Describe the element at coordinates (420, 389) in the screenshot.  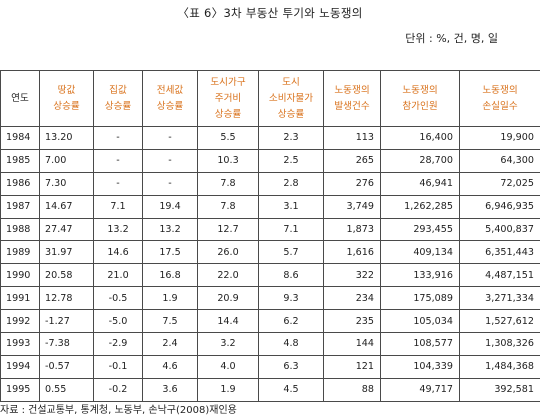
I see `table-cell: 49,717` at that location.